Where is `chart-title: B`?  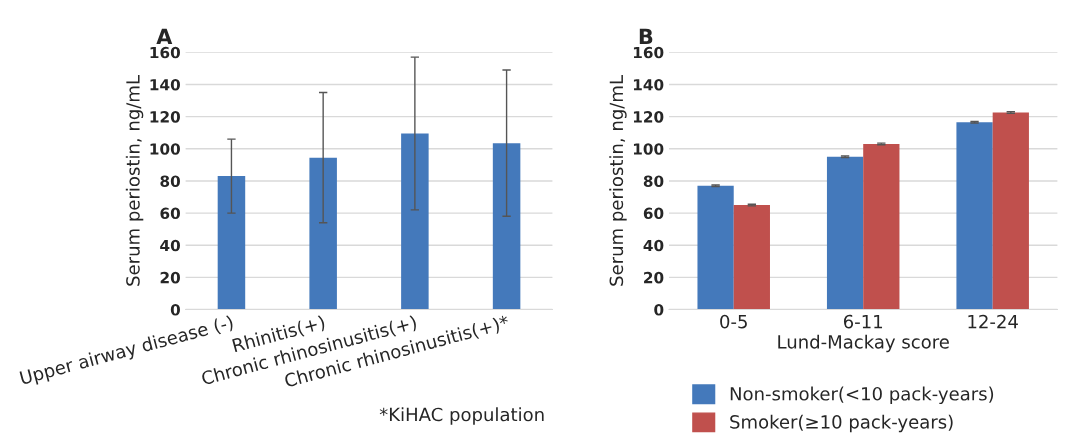 chart-title: B is located at coordinates (646, 36).